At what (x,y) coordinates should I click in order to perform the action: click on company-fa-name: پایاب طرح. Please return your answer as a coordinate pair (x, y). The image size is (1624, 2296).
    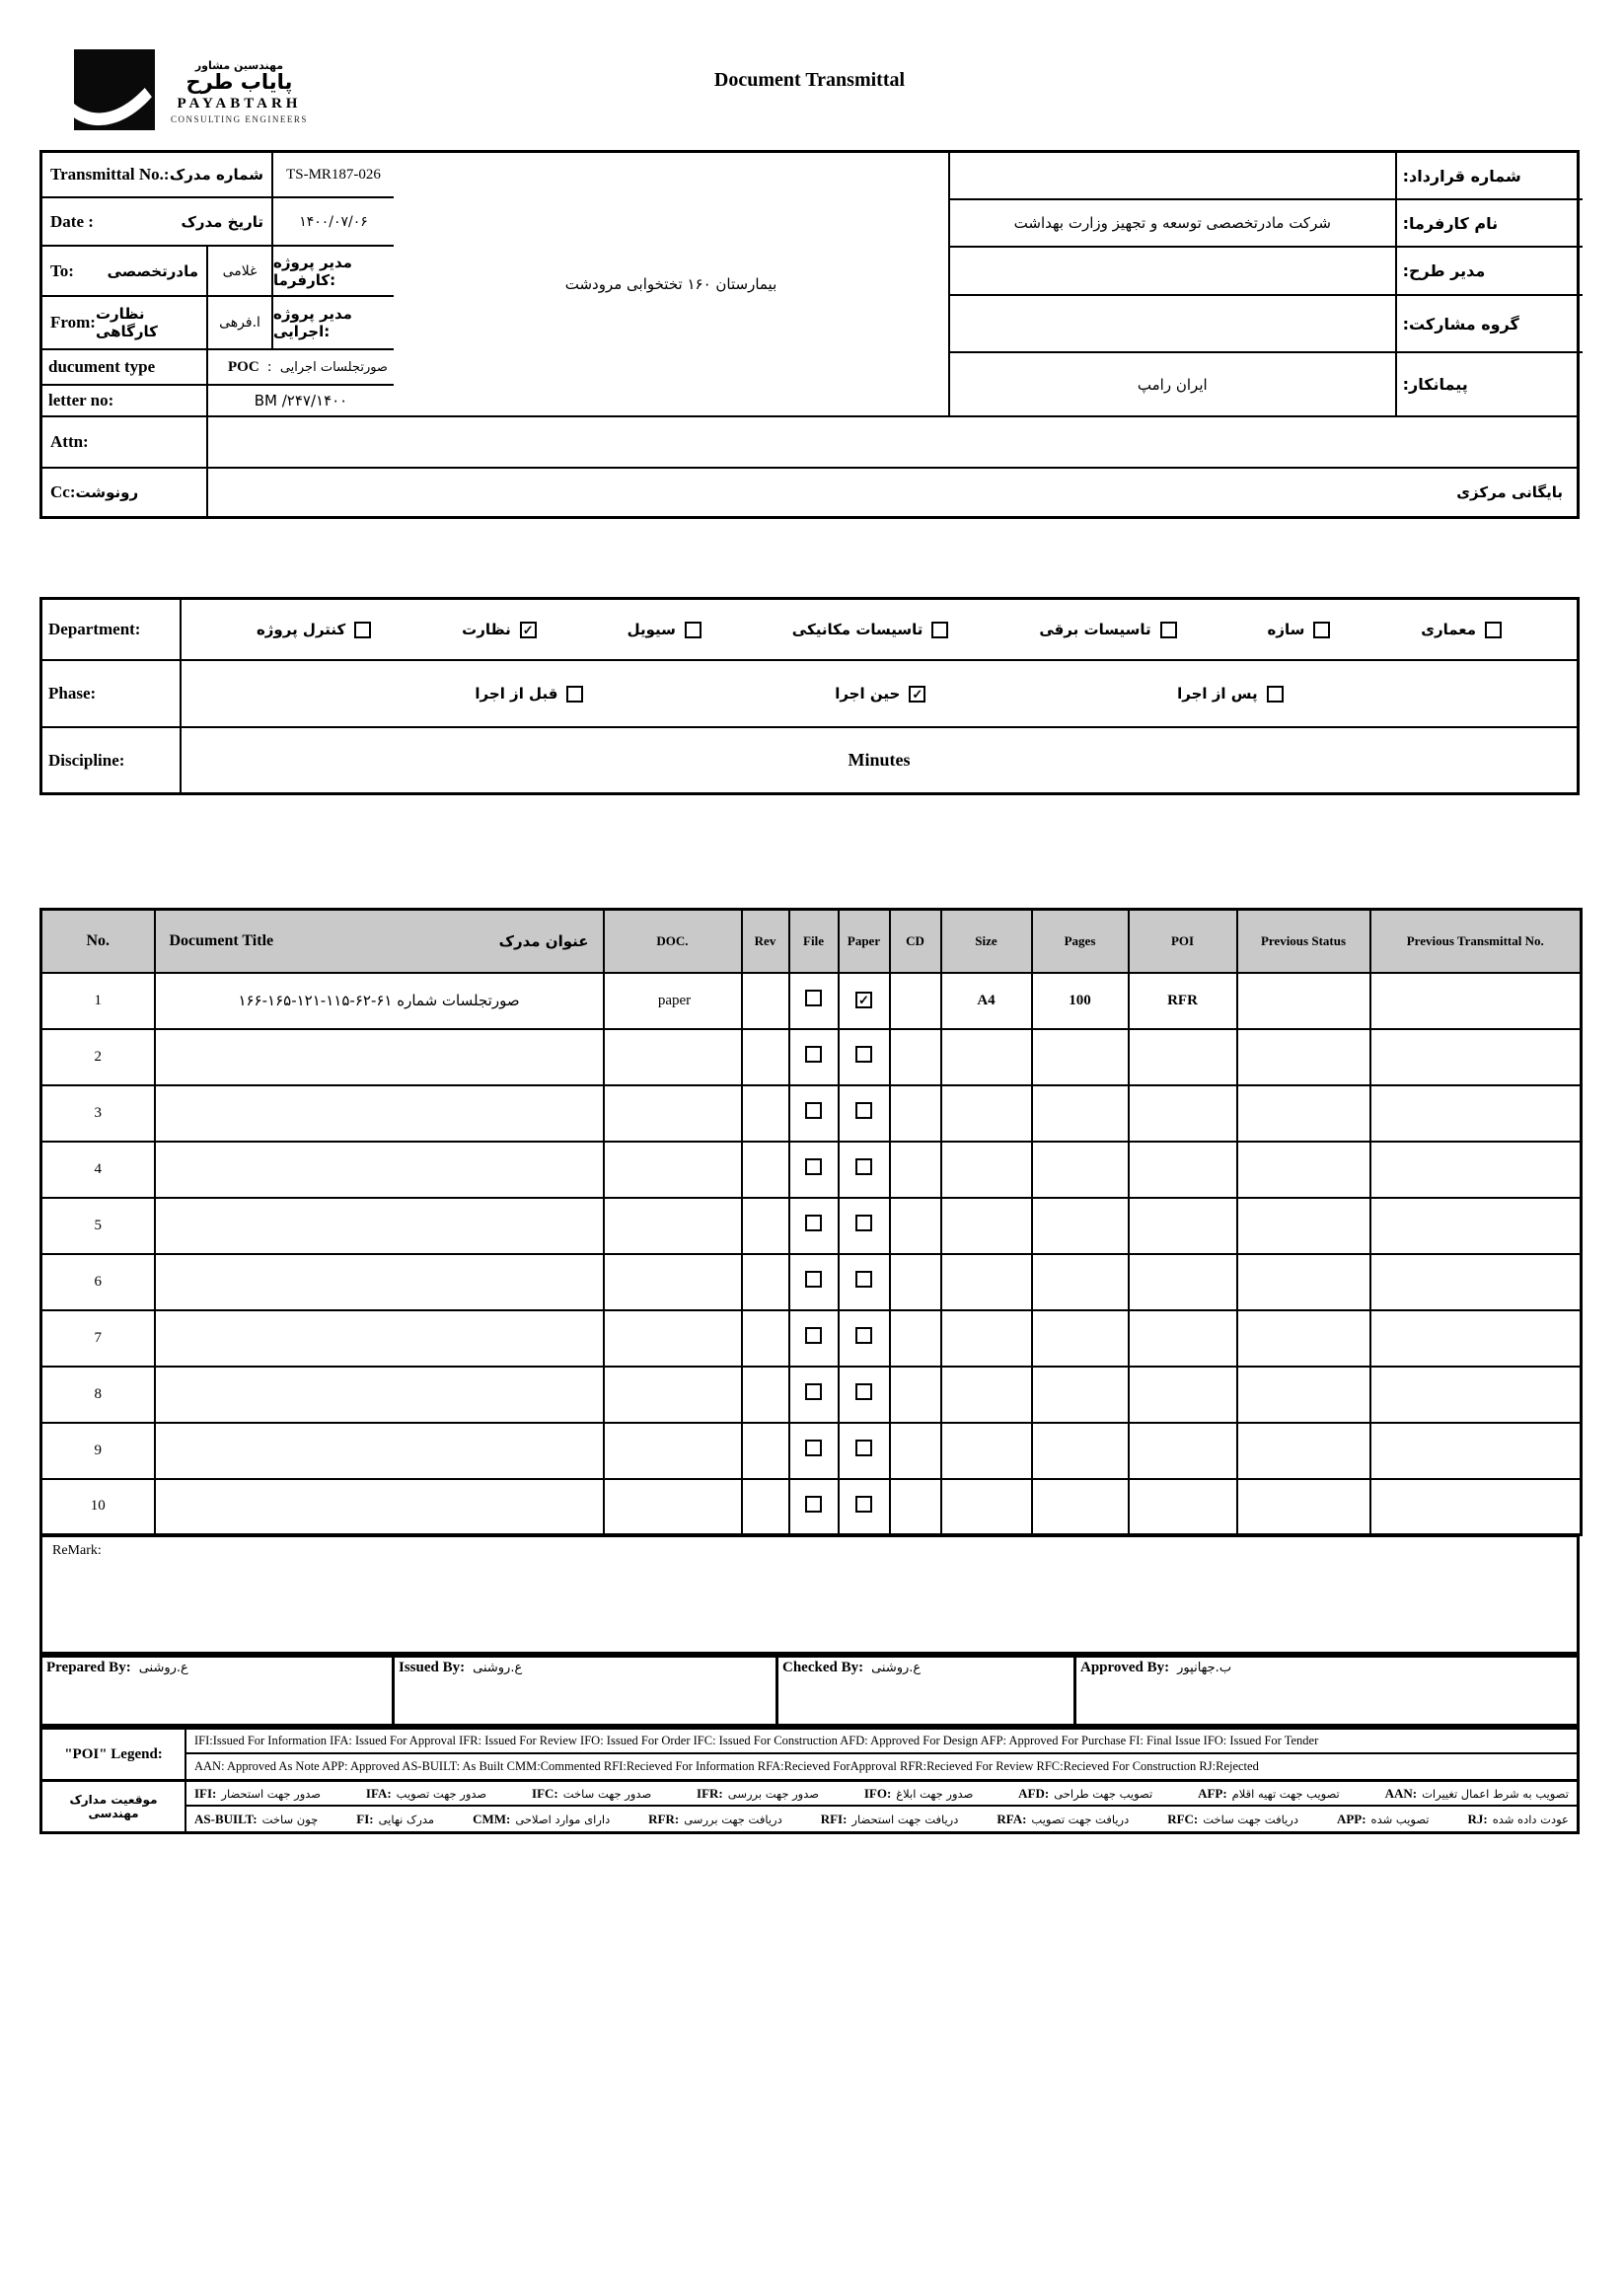
    Looking at the image, I should click on (239, 82).